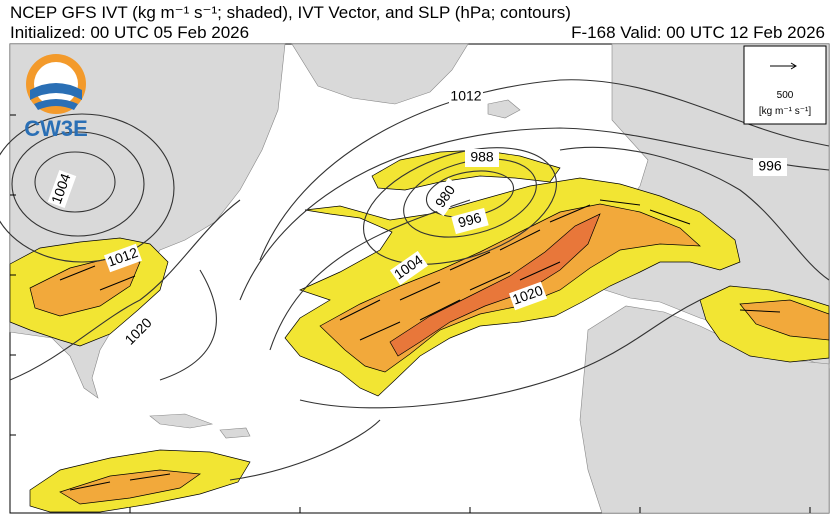 This screenshot has height=515, width=839. Describe the element at coordinates (56, 97) in the screenshot. I see `logo: CW3E` at that location.